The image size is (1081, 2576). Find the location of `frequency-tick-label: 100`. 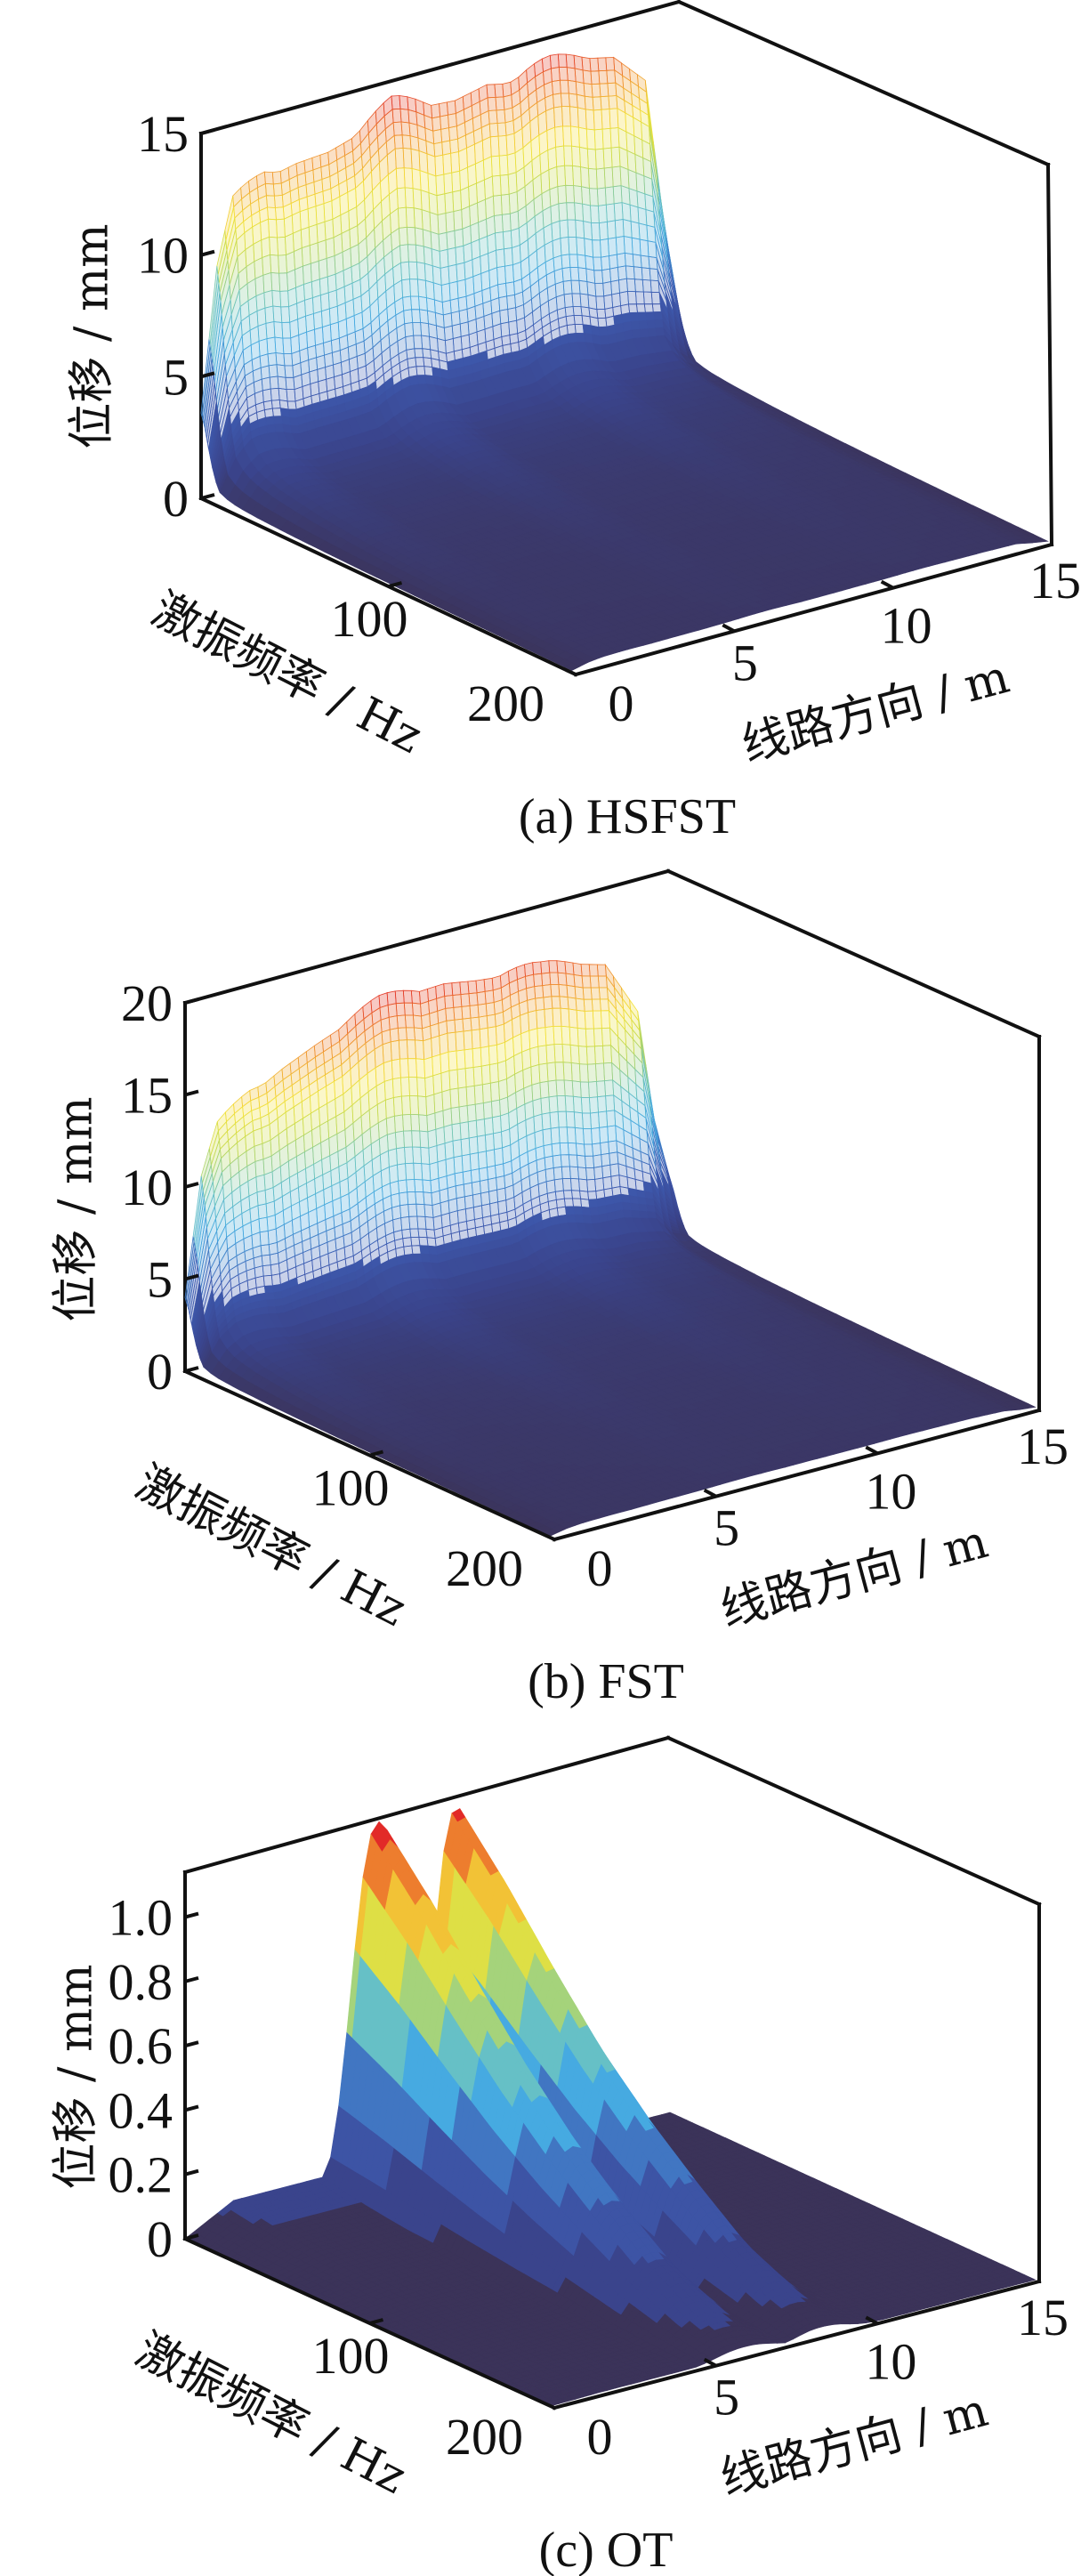

frequency-tick-label: 100 is located at coordinates (370, 619).